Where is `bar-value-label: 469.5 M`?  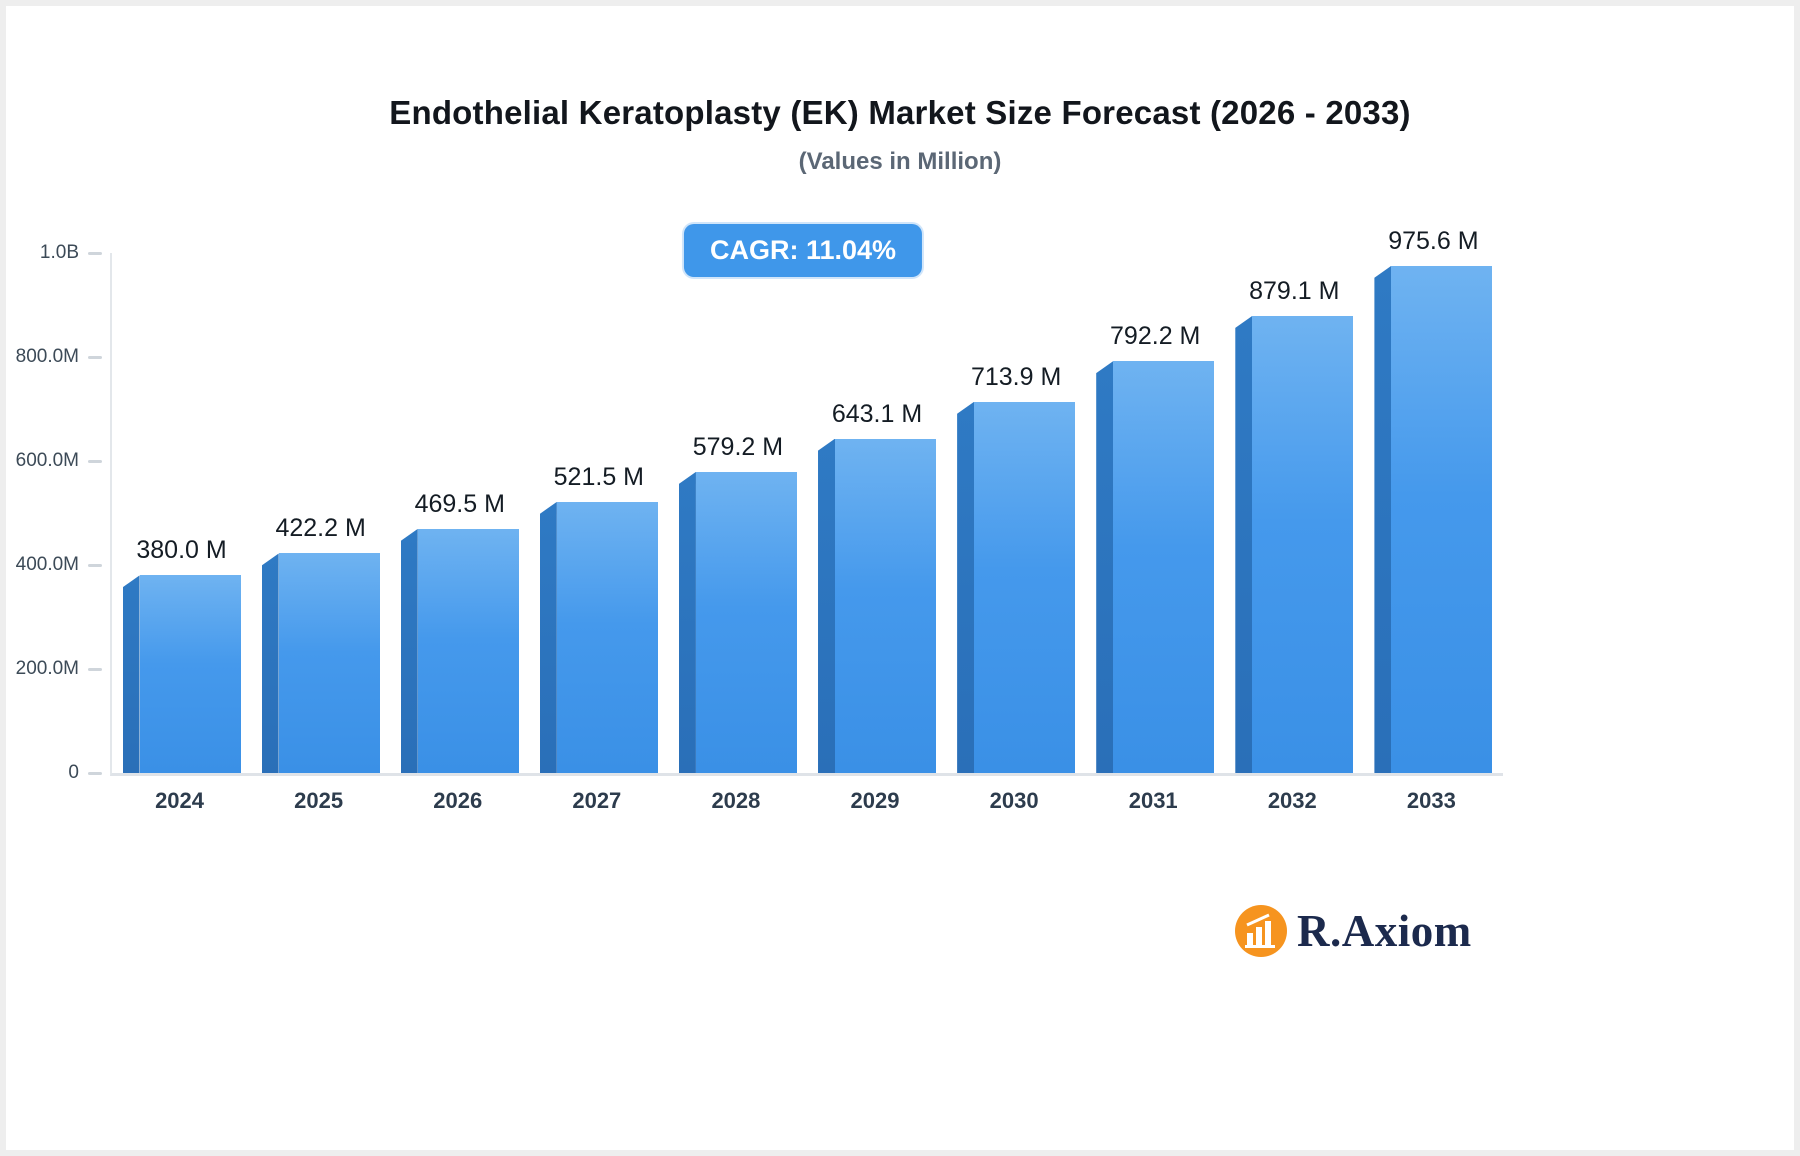
bar-value-label: 469.5 M is located at coordinates (459, 503).